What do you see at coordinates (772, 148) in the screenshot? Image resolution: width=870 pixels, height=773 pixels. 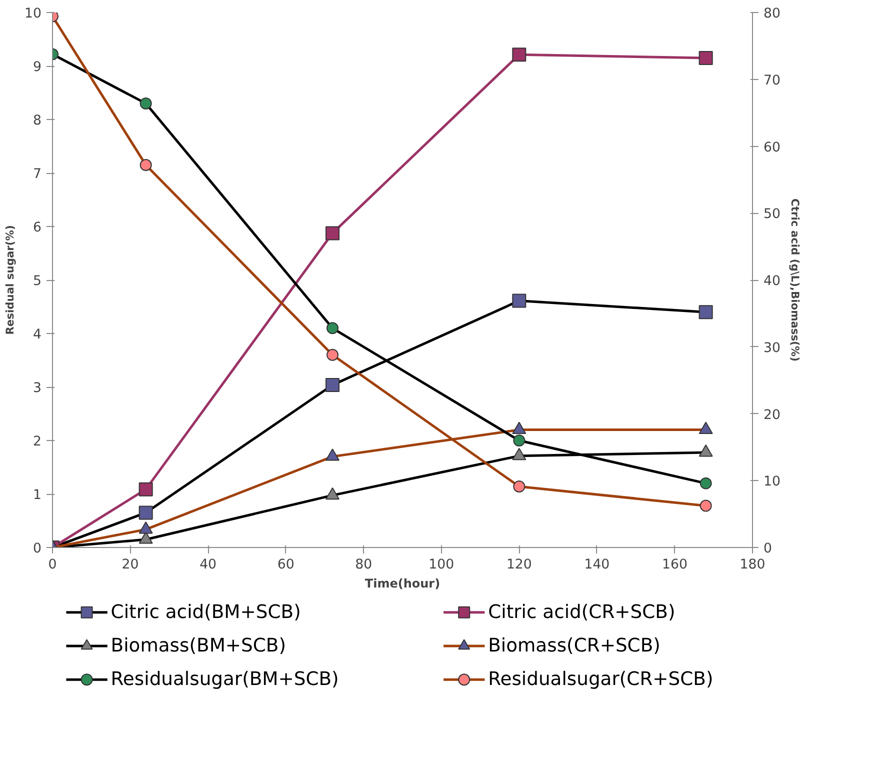 I see `y2-tick-label: 60` at bounding box center [772, 148].